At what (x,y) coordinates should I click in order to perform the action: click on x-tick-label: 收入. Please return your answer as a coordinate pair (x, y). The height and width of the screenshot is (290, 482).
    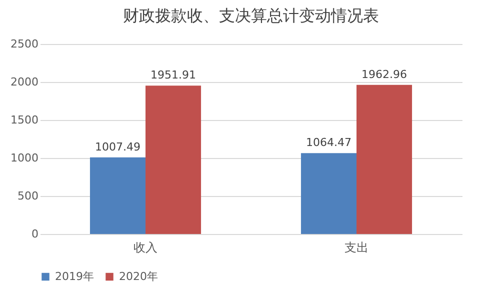
    Looking at the image, I should click on (146, 247).